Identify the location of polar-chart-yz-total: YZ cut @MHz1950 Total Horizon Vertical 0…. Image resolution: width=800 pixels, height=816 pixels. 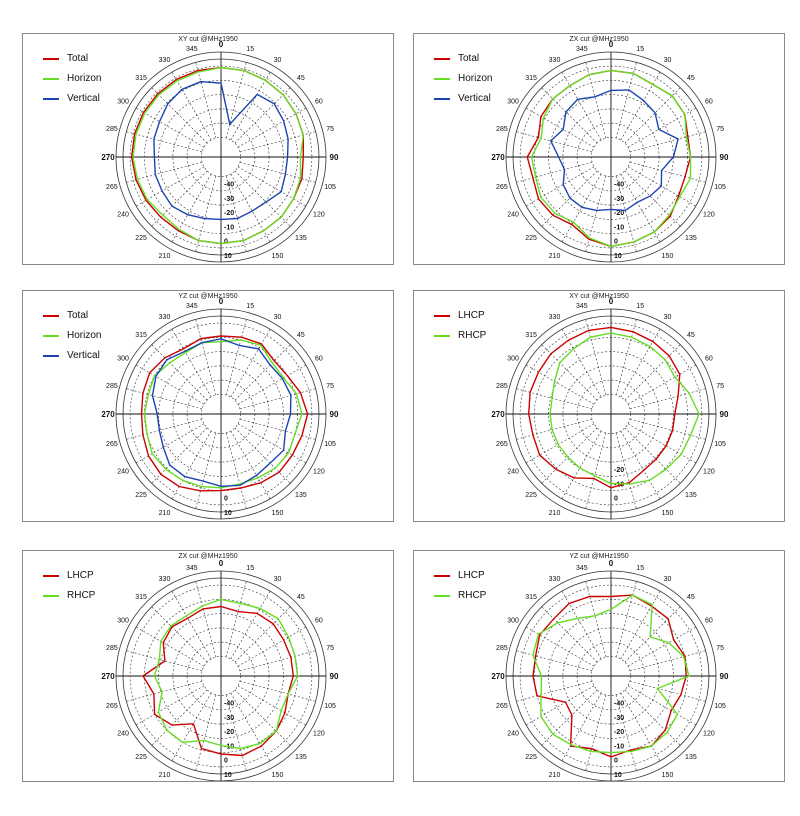
(208, 406).